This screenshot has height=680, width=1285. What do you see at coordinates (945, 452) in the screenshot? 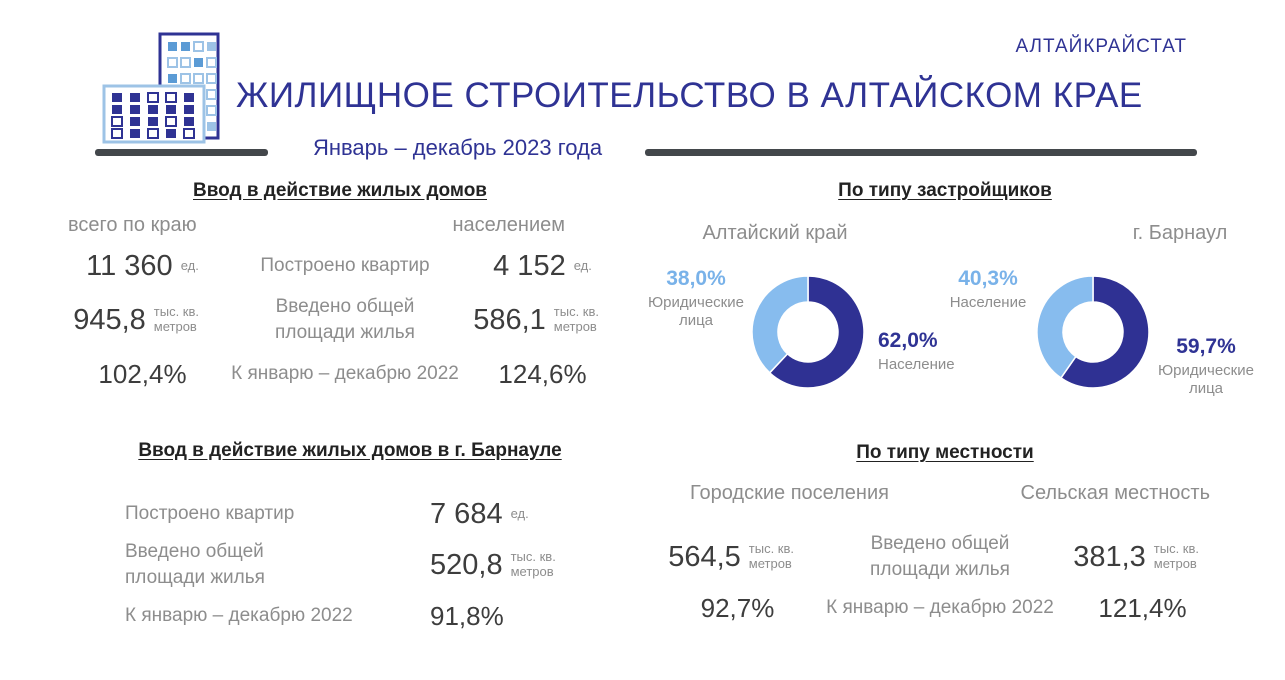
I see `section-title-locality: По типу местности` at bounding box center [945, 452].